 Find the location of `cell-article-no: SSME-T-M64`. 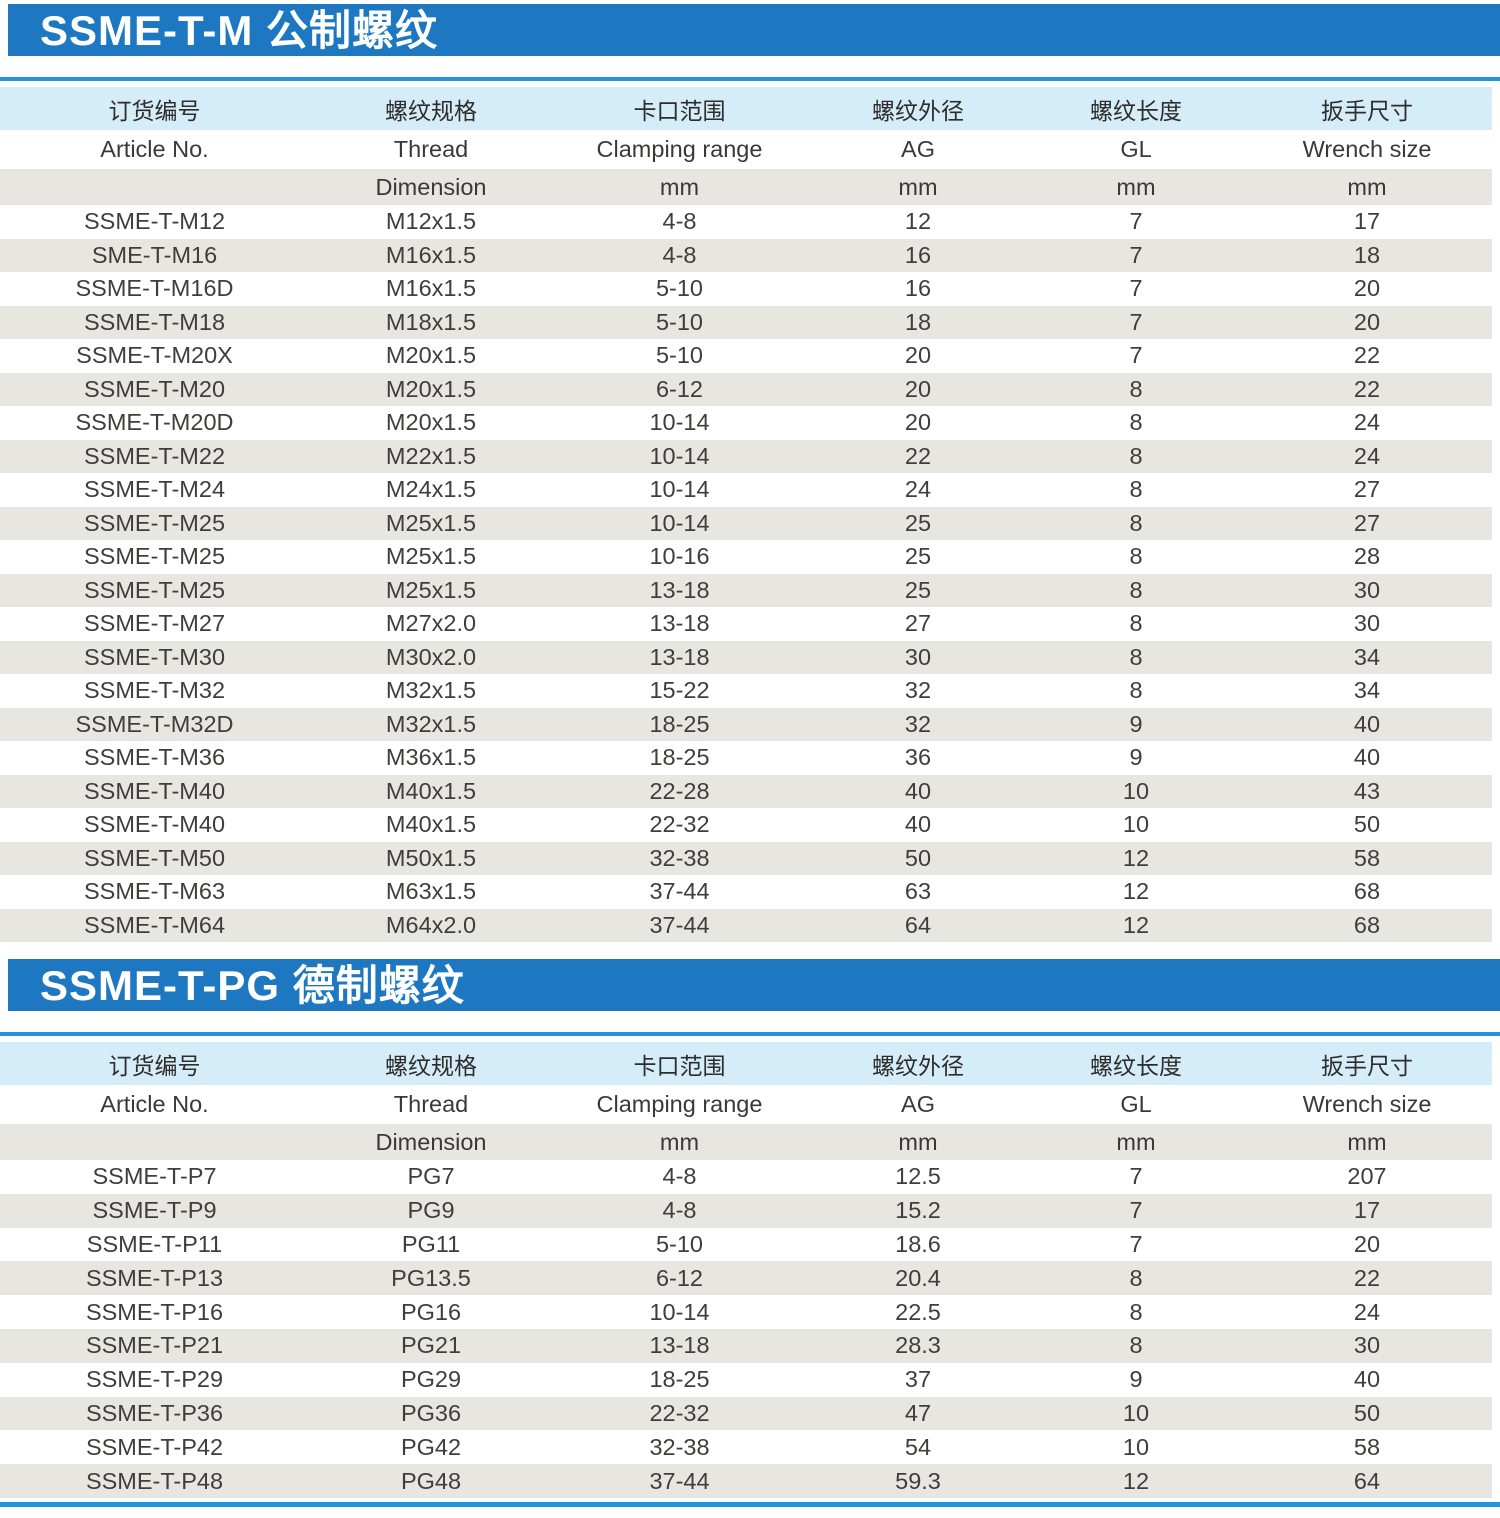

cell-article-no: SSME-T-M64 is located at coordinates (154, 924).